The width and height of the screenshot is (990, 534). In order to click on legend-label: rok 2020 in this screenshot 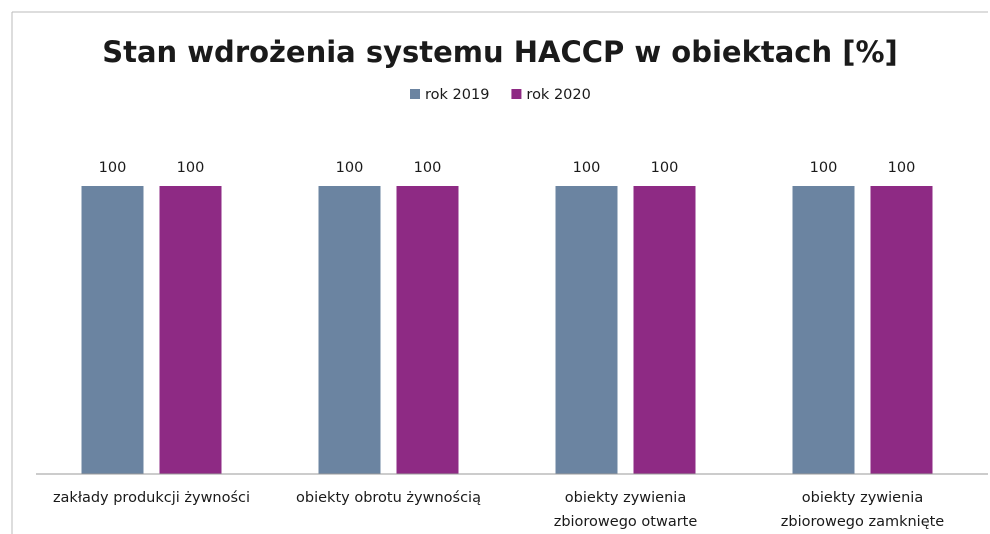, I will do `click(558, 95)`.